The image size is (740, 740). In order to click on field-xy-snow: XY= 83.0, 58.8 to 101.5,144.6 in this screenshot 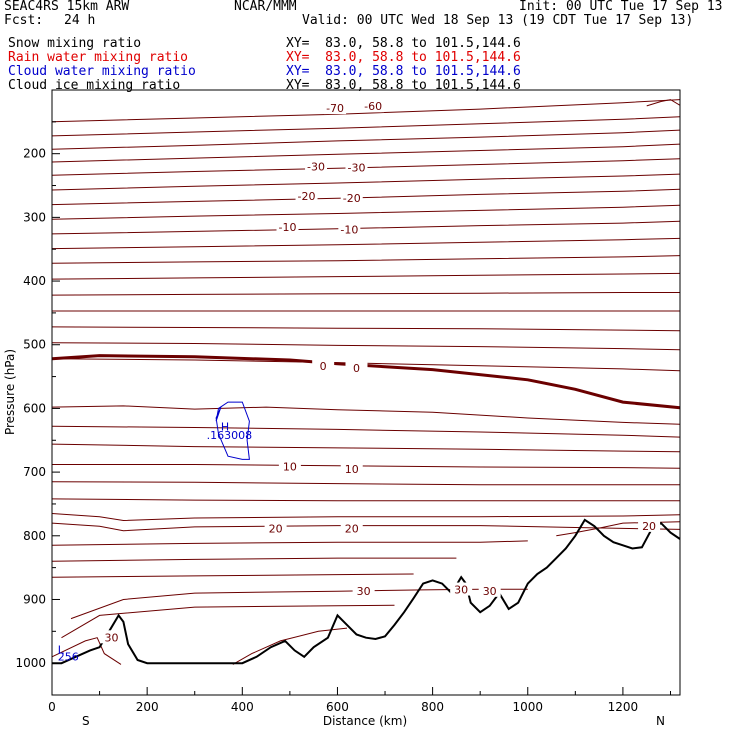, I will do `click(403, 43)`.